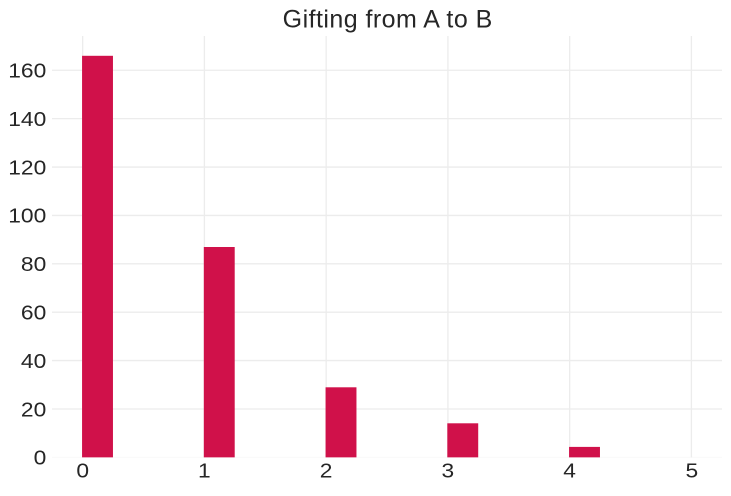 This screenshot has height=496, width=731. I want to click on svg-text: 160, so click(27, 71).